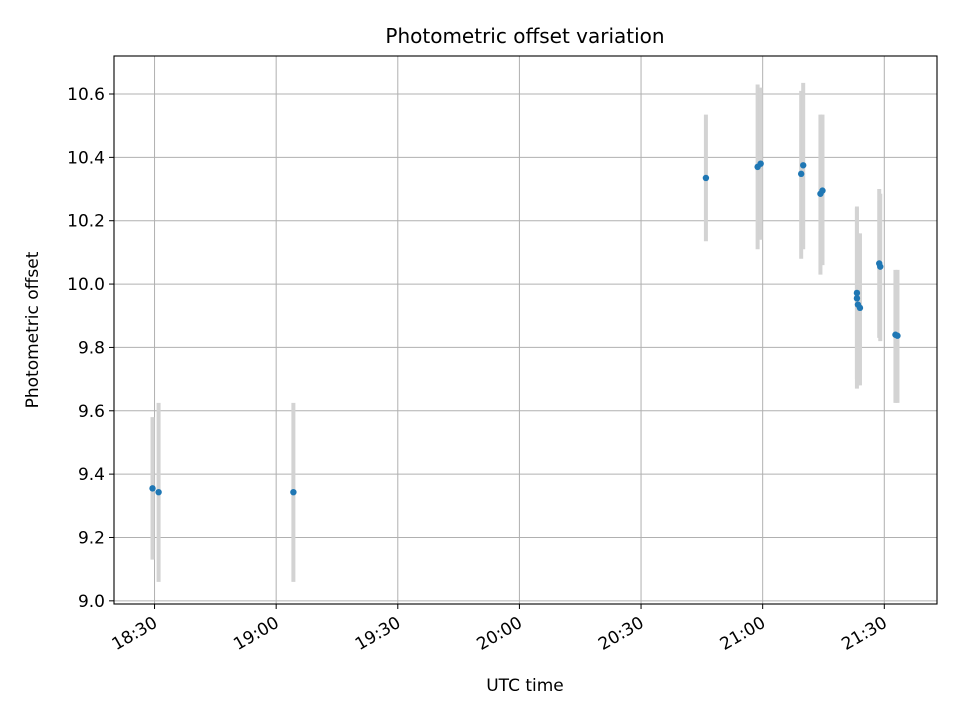  I want to click on y-tick-label: 10.0, so click(86, 285).